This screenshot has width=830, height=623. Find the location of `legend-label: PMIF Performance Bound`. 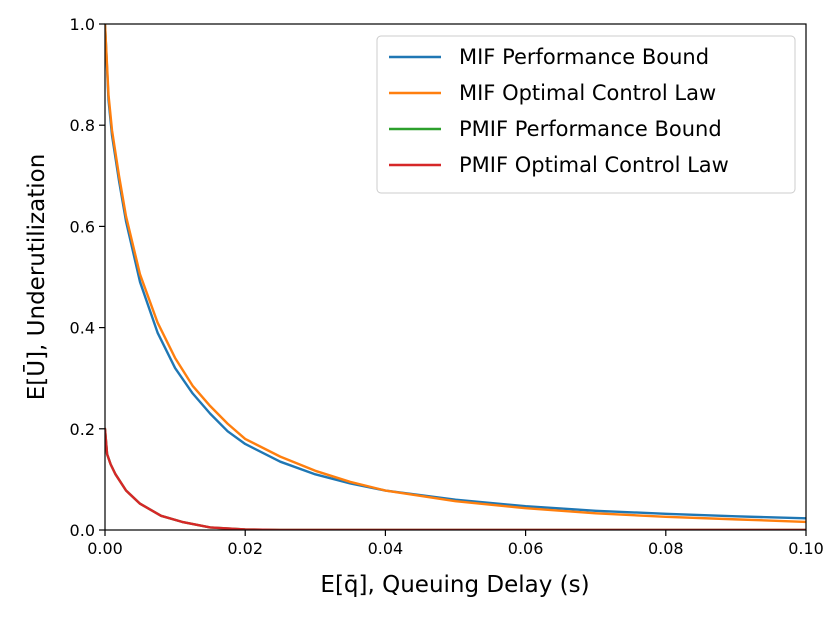

legend-label: PMIF Performance Bound is located at coordinates (590, 129).